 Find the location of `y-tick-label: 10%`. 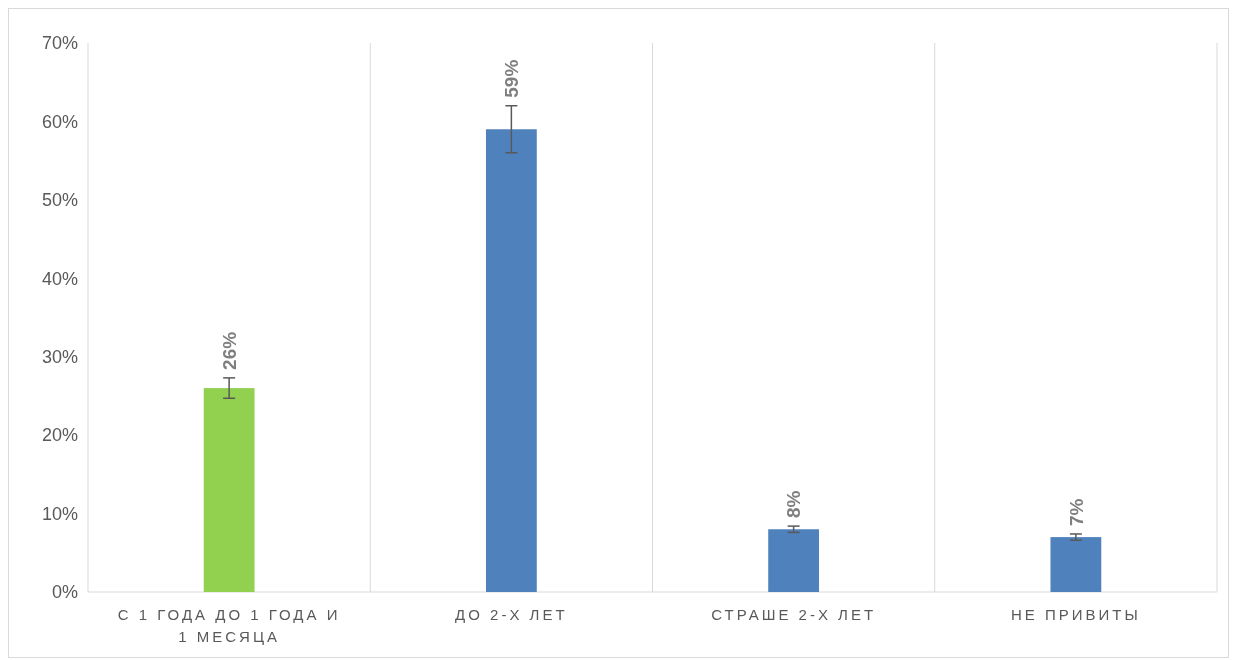

y-tick-label: 10% is located at coordinates (59, 513).